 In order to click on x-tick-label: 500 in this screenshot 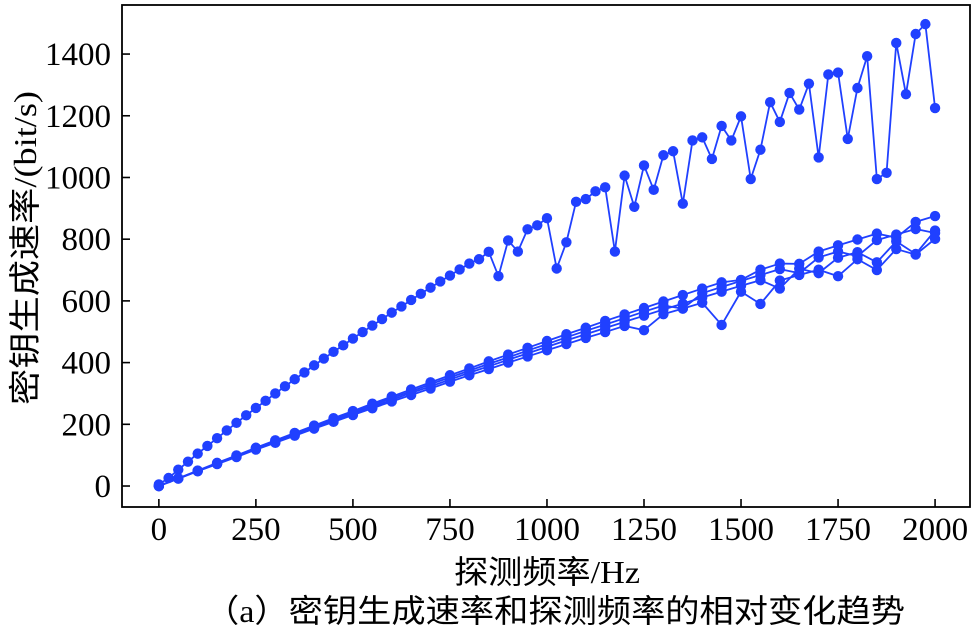, I will do `click(353, 530)`.